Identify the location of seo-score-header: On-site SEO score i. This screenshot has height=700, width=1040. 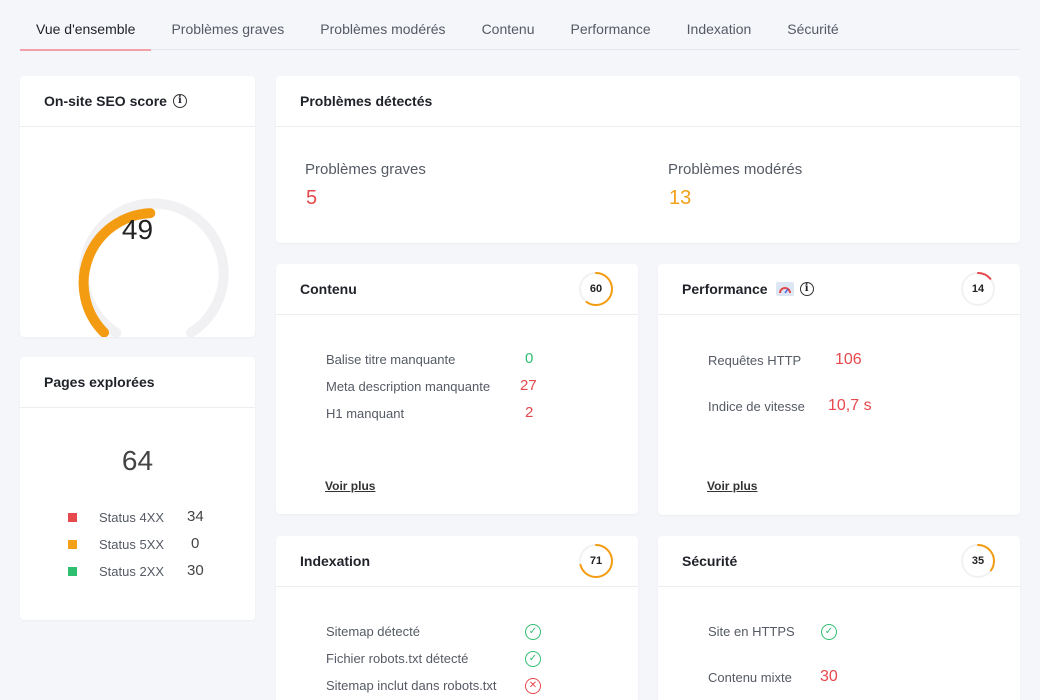
(137, 101).